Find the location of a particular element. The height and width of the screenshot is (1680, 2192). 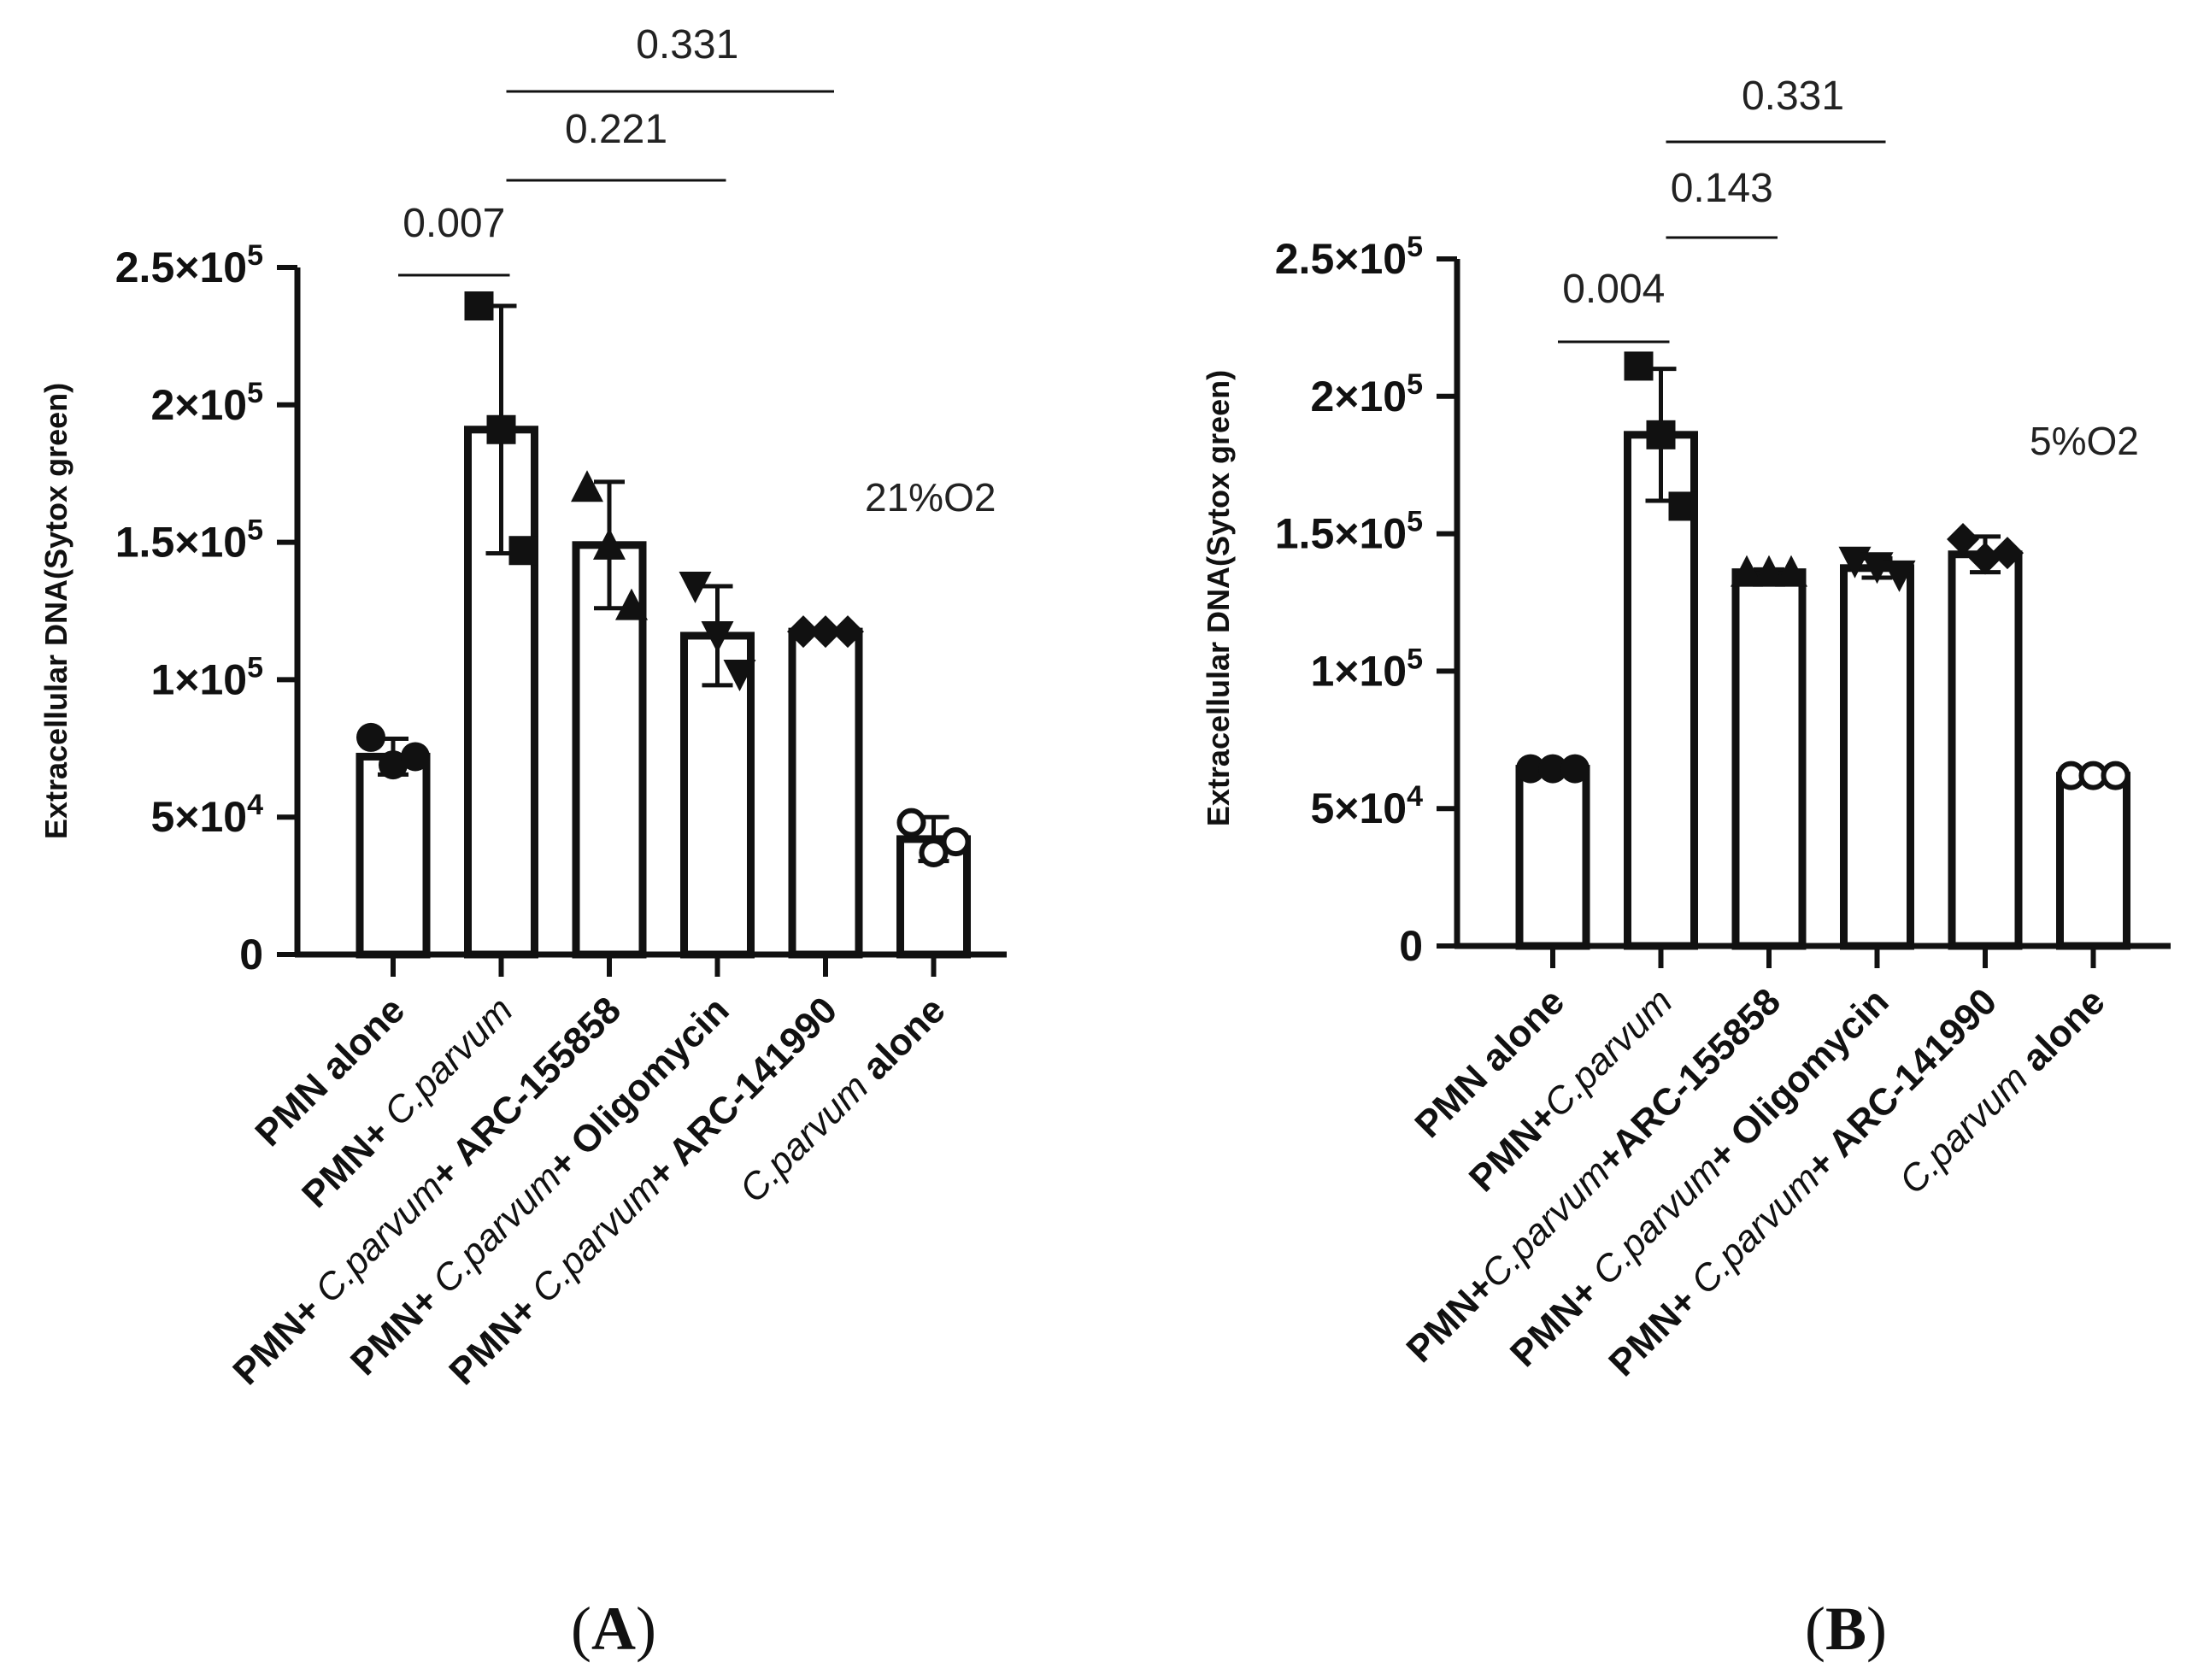

significance-bracket: 0.221 is located at coordinates (616, 144).